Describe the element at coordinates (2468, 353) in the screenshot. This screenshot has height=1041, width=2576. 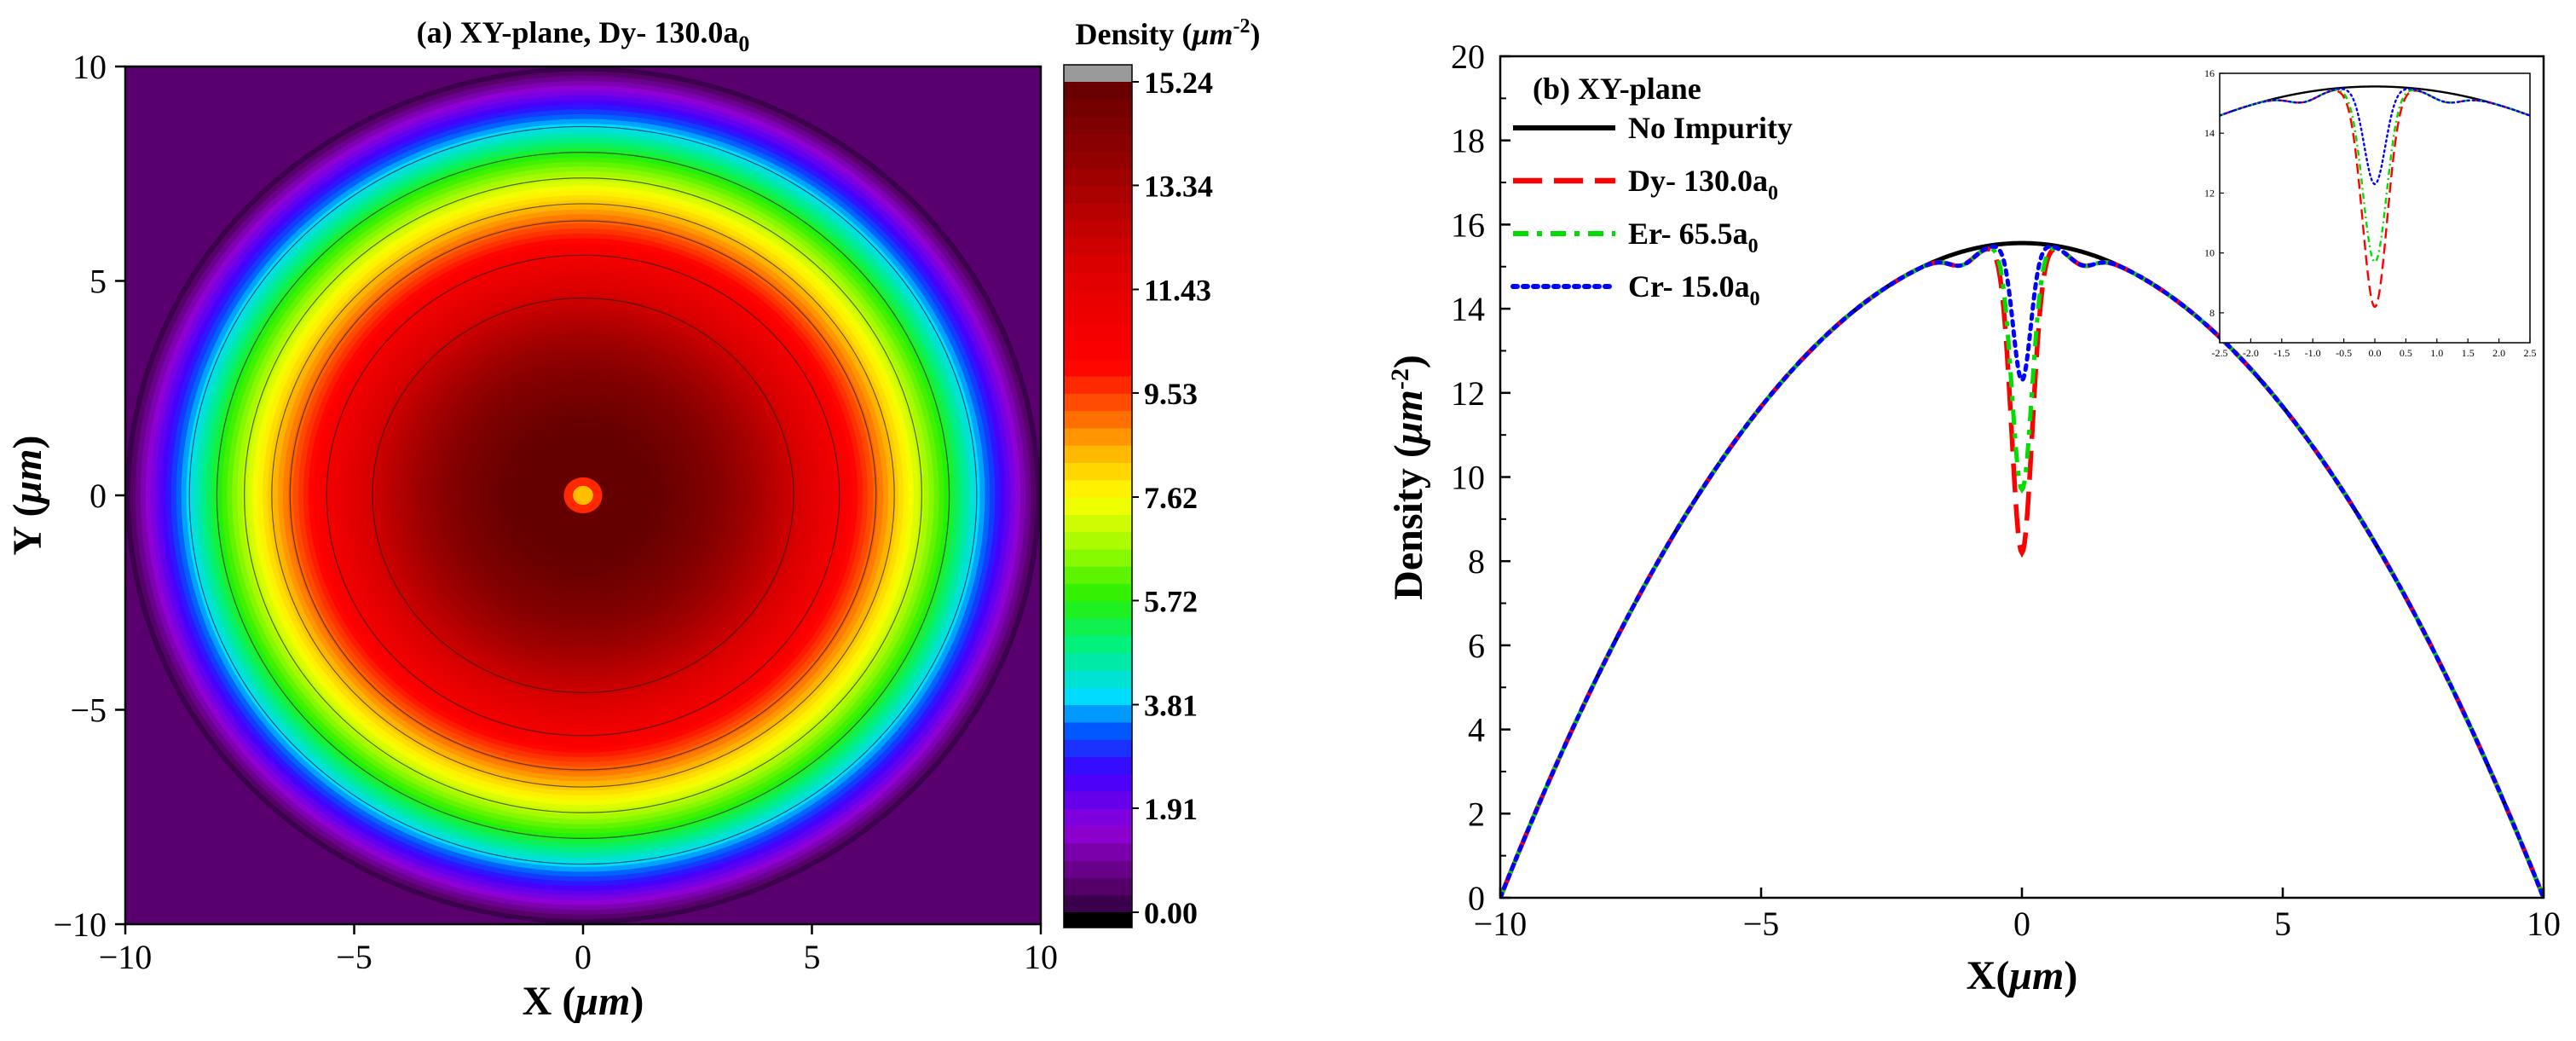
I see `inset-x-tick-label: 1.5` at that location.